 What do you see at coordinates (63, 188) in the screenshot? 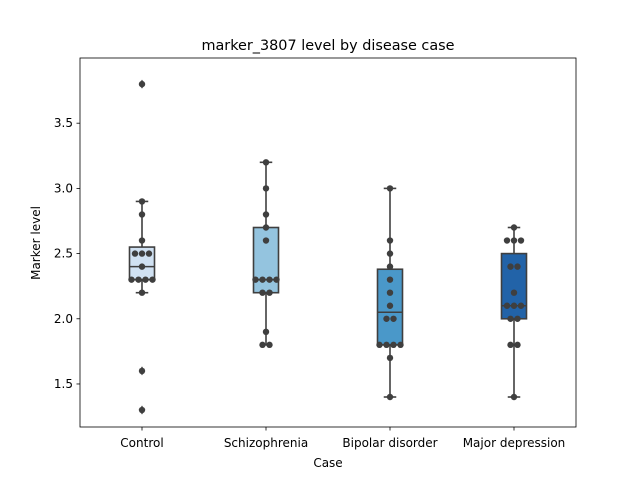
I see `y-tick-label: 3.0` at bounding box center [63, 188].